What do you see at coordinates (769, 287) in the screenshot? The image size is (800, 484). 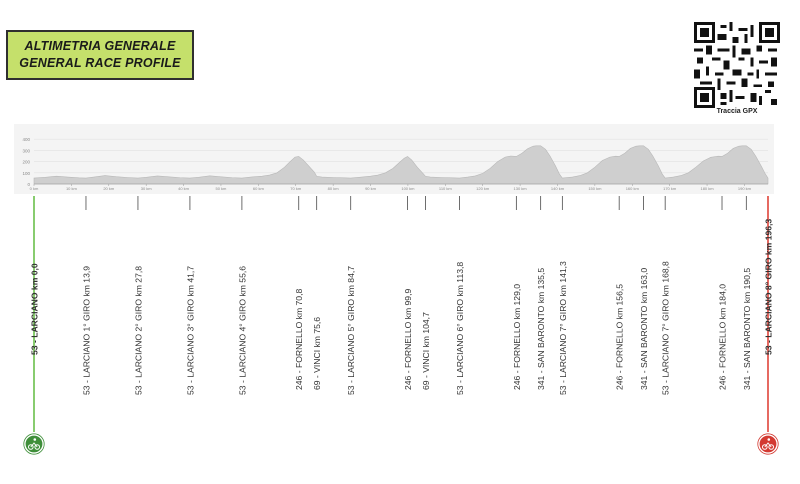 I see `waypoint-label: 53 - LARCIANO 8° GIRO km 196,3` at bounding box center [769, 287].